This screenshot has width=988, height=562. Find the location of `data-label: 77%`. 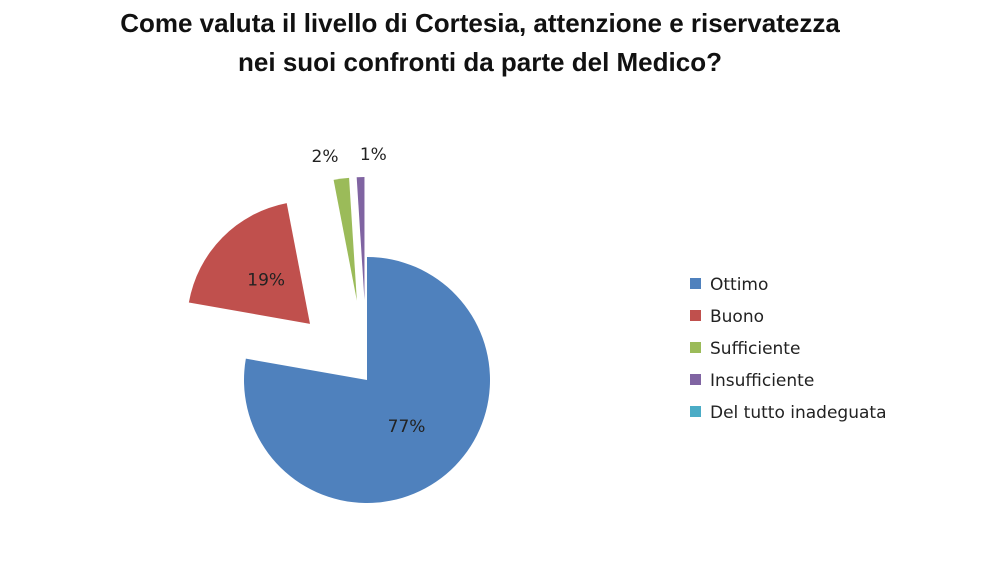

data-label: 77% is located at coordinates (407, 427).